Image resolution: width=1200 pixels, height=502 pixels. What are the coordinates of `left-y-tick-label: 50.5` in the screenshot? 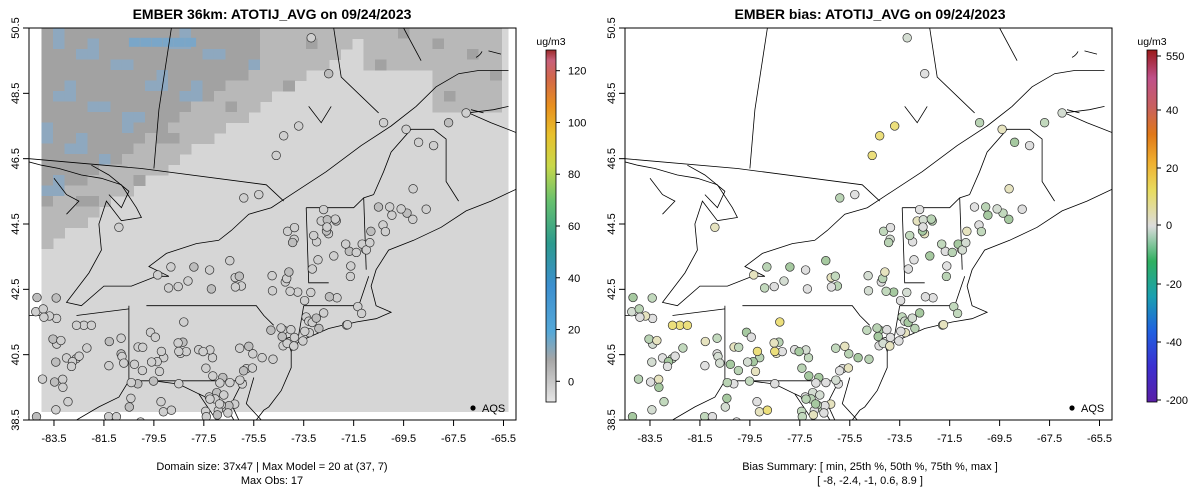 It's located at (16, 27).